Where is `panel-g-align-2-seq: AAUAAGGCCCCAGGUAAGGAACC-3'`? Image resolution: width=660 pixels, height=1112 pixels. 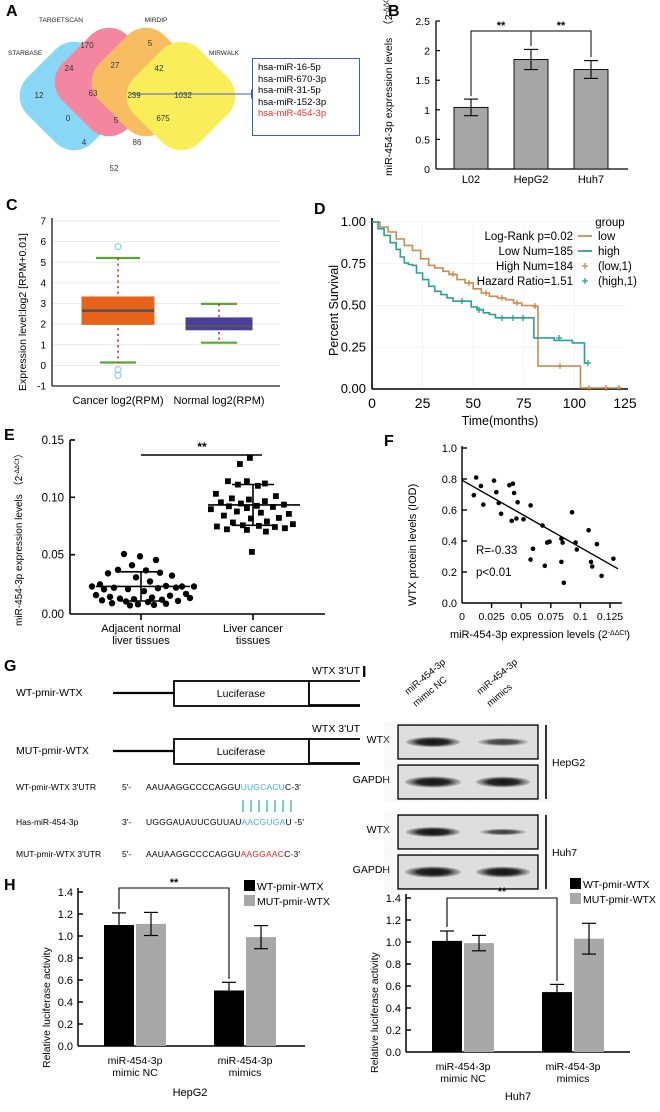 panel-g-align-2-seq: AAUAAGGCCCCAGGUAAGGAACC-3' is located at coordinates (223, 854).